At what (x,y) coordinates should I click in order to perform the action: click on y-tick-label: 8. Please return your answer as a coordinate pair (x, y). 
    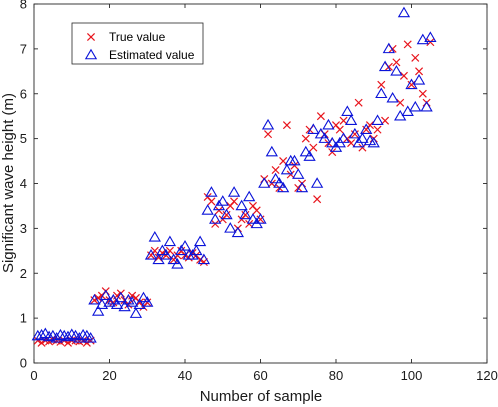
    Looking at the image, I should click on (23, 6).